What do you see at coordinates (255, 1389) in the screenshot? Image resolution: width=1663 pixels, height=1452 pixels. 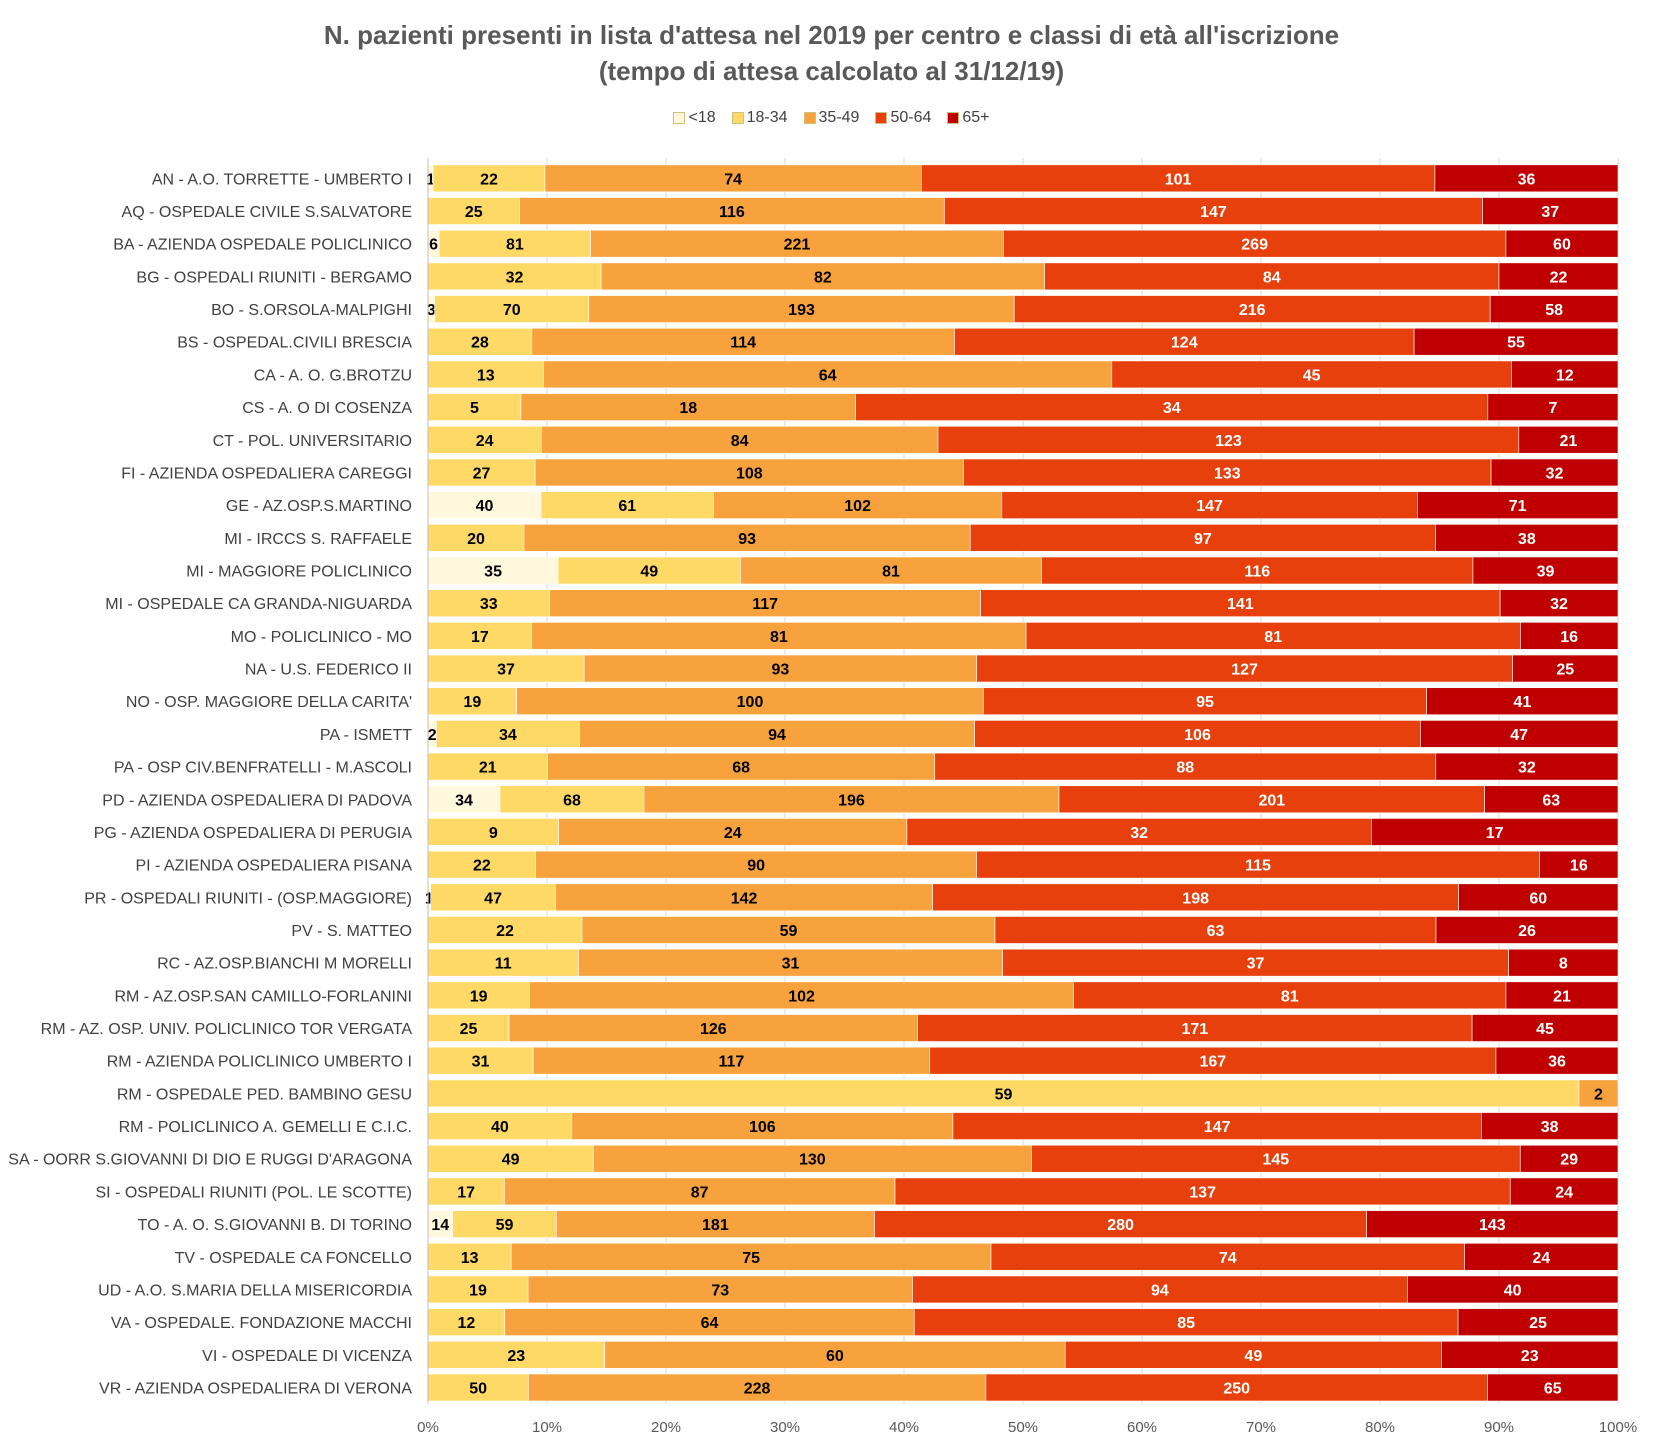 I see `category-label: VR - AZIENDA OSPEDALIERA DI VERONA` at bounding box center [255, 1389].